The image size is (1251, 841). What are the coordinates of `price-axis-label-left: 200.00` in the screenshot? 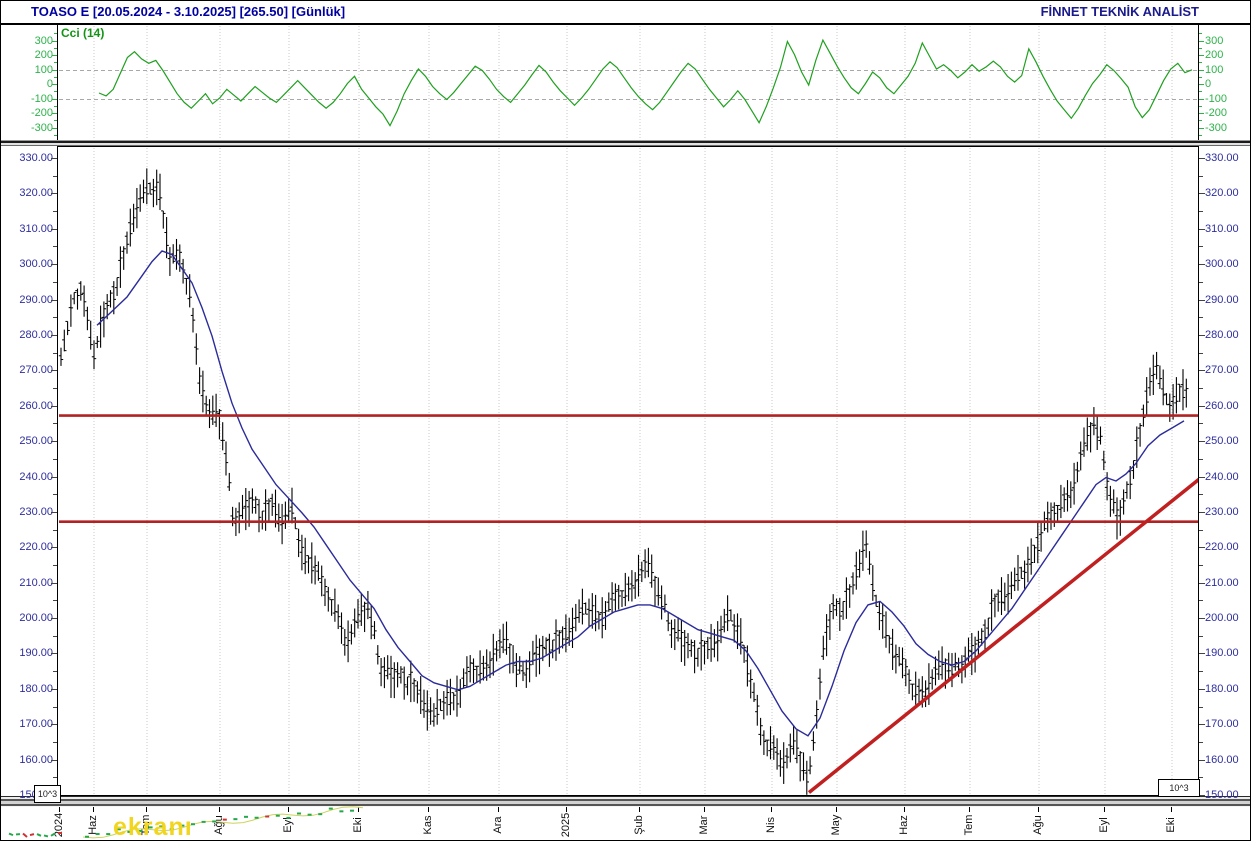 It's located at (36, 618).